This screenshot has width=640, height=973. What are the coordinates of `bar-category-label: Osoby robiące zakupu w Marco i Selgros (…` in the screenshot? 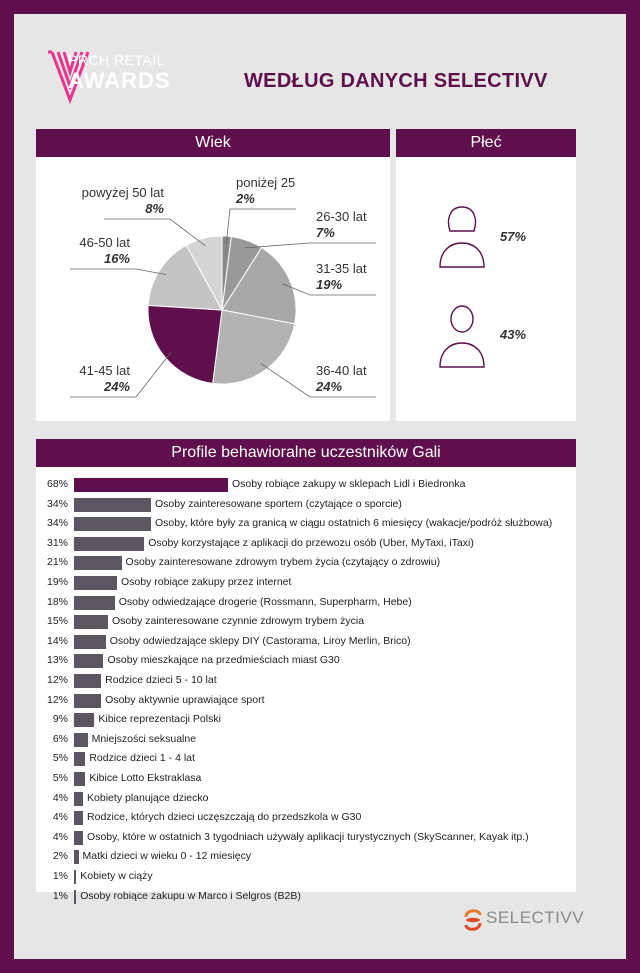 It's located at (190, 895).